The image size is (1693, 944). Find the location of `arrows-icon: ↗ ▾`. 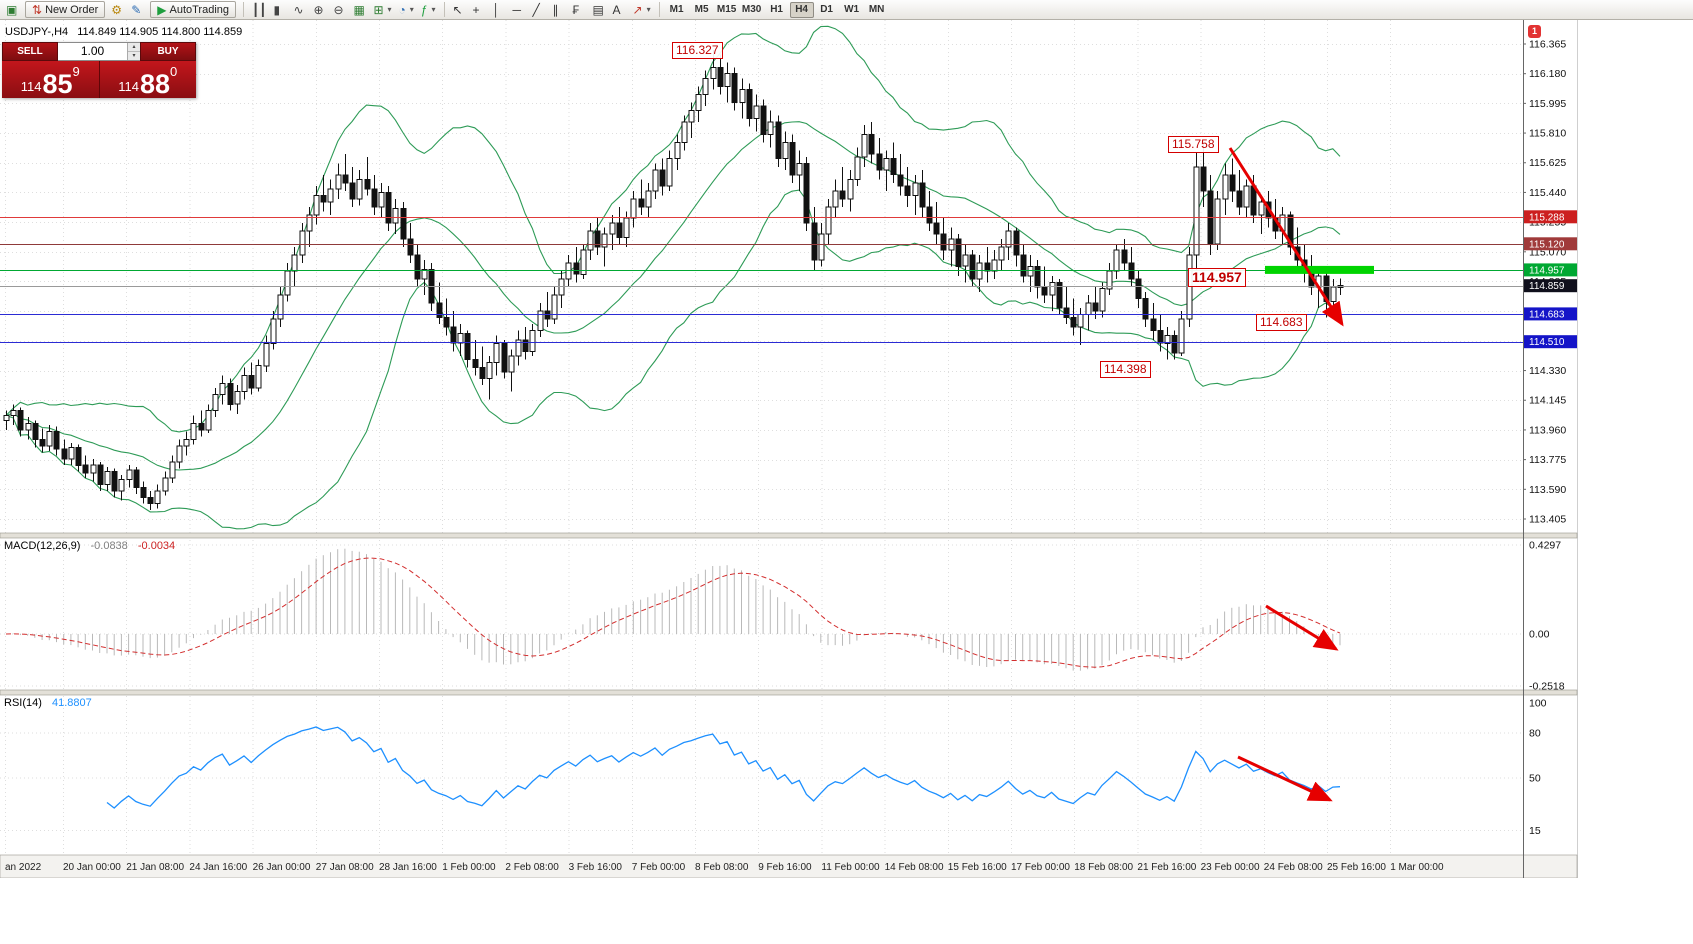

arrows-icon: ↗ ▾ is located at coordinates (642, 9).